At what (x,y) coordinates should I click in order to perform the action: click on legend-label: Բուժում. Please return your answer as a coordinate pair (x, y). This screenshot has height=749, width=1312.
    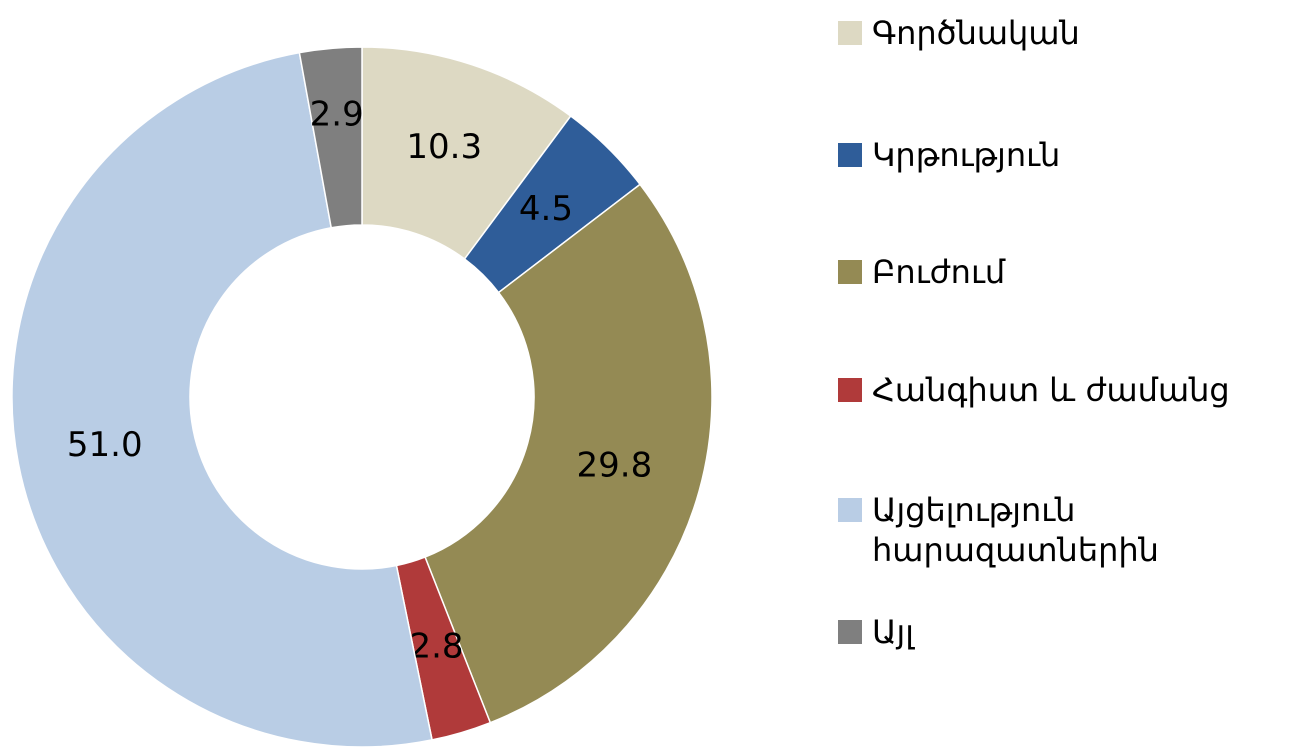
    Looking at the image, I should click on (939, 272).